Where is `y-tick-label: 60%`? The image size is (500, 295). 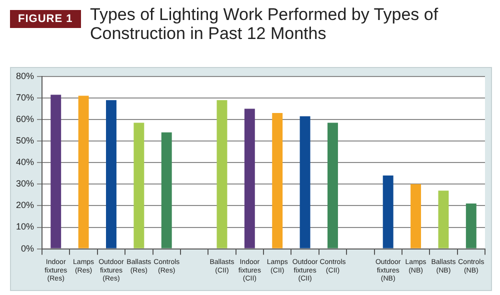 y-tick-label: 60% is located at coordinates (25, 119).